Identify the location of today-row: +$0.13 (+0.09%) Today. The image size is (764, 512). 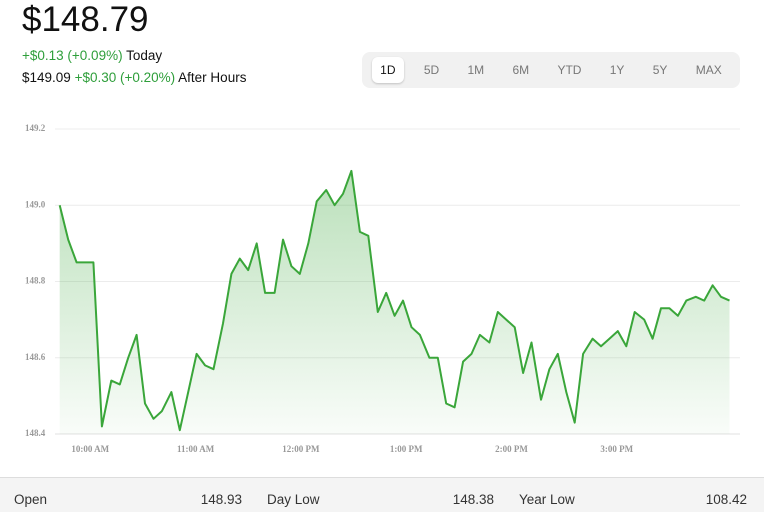
(92, 55).